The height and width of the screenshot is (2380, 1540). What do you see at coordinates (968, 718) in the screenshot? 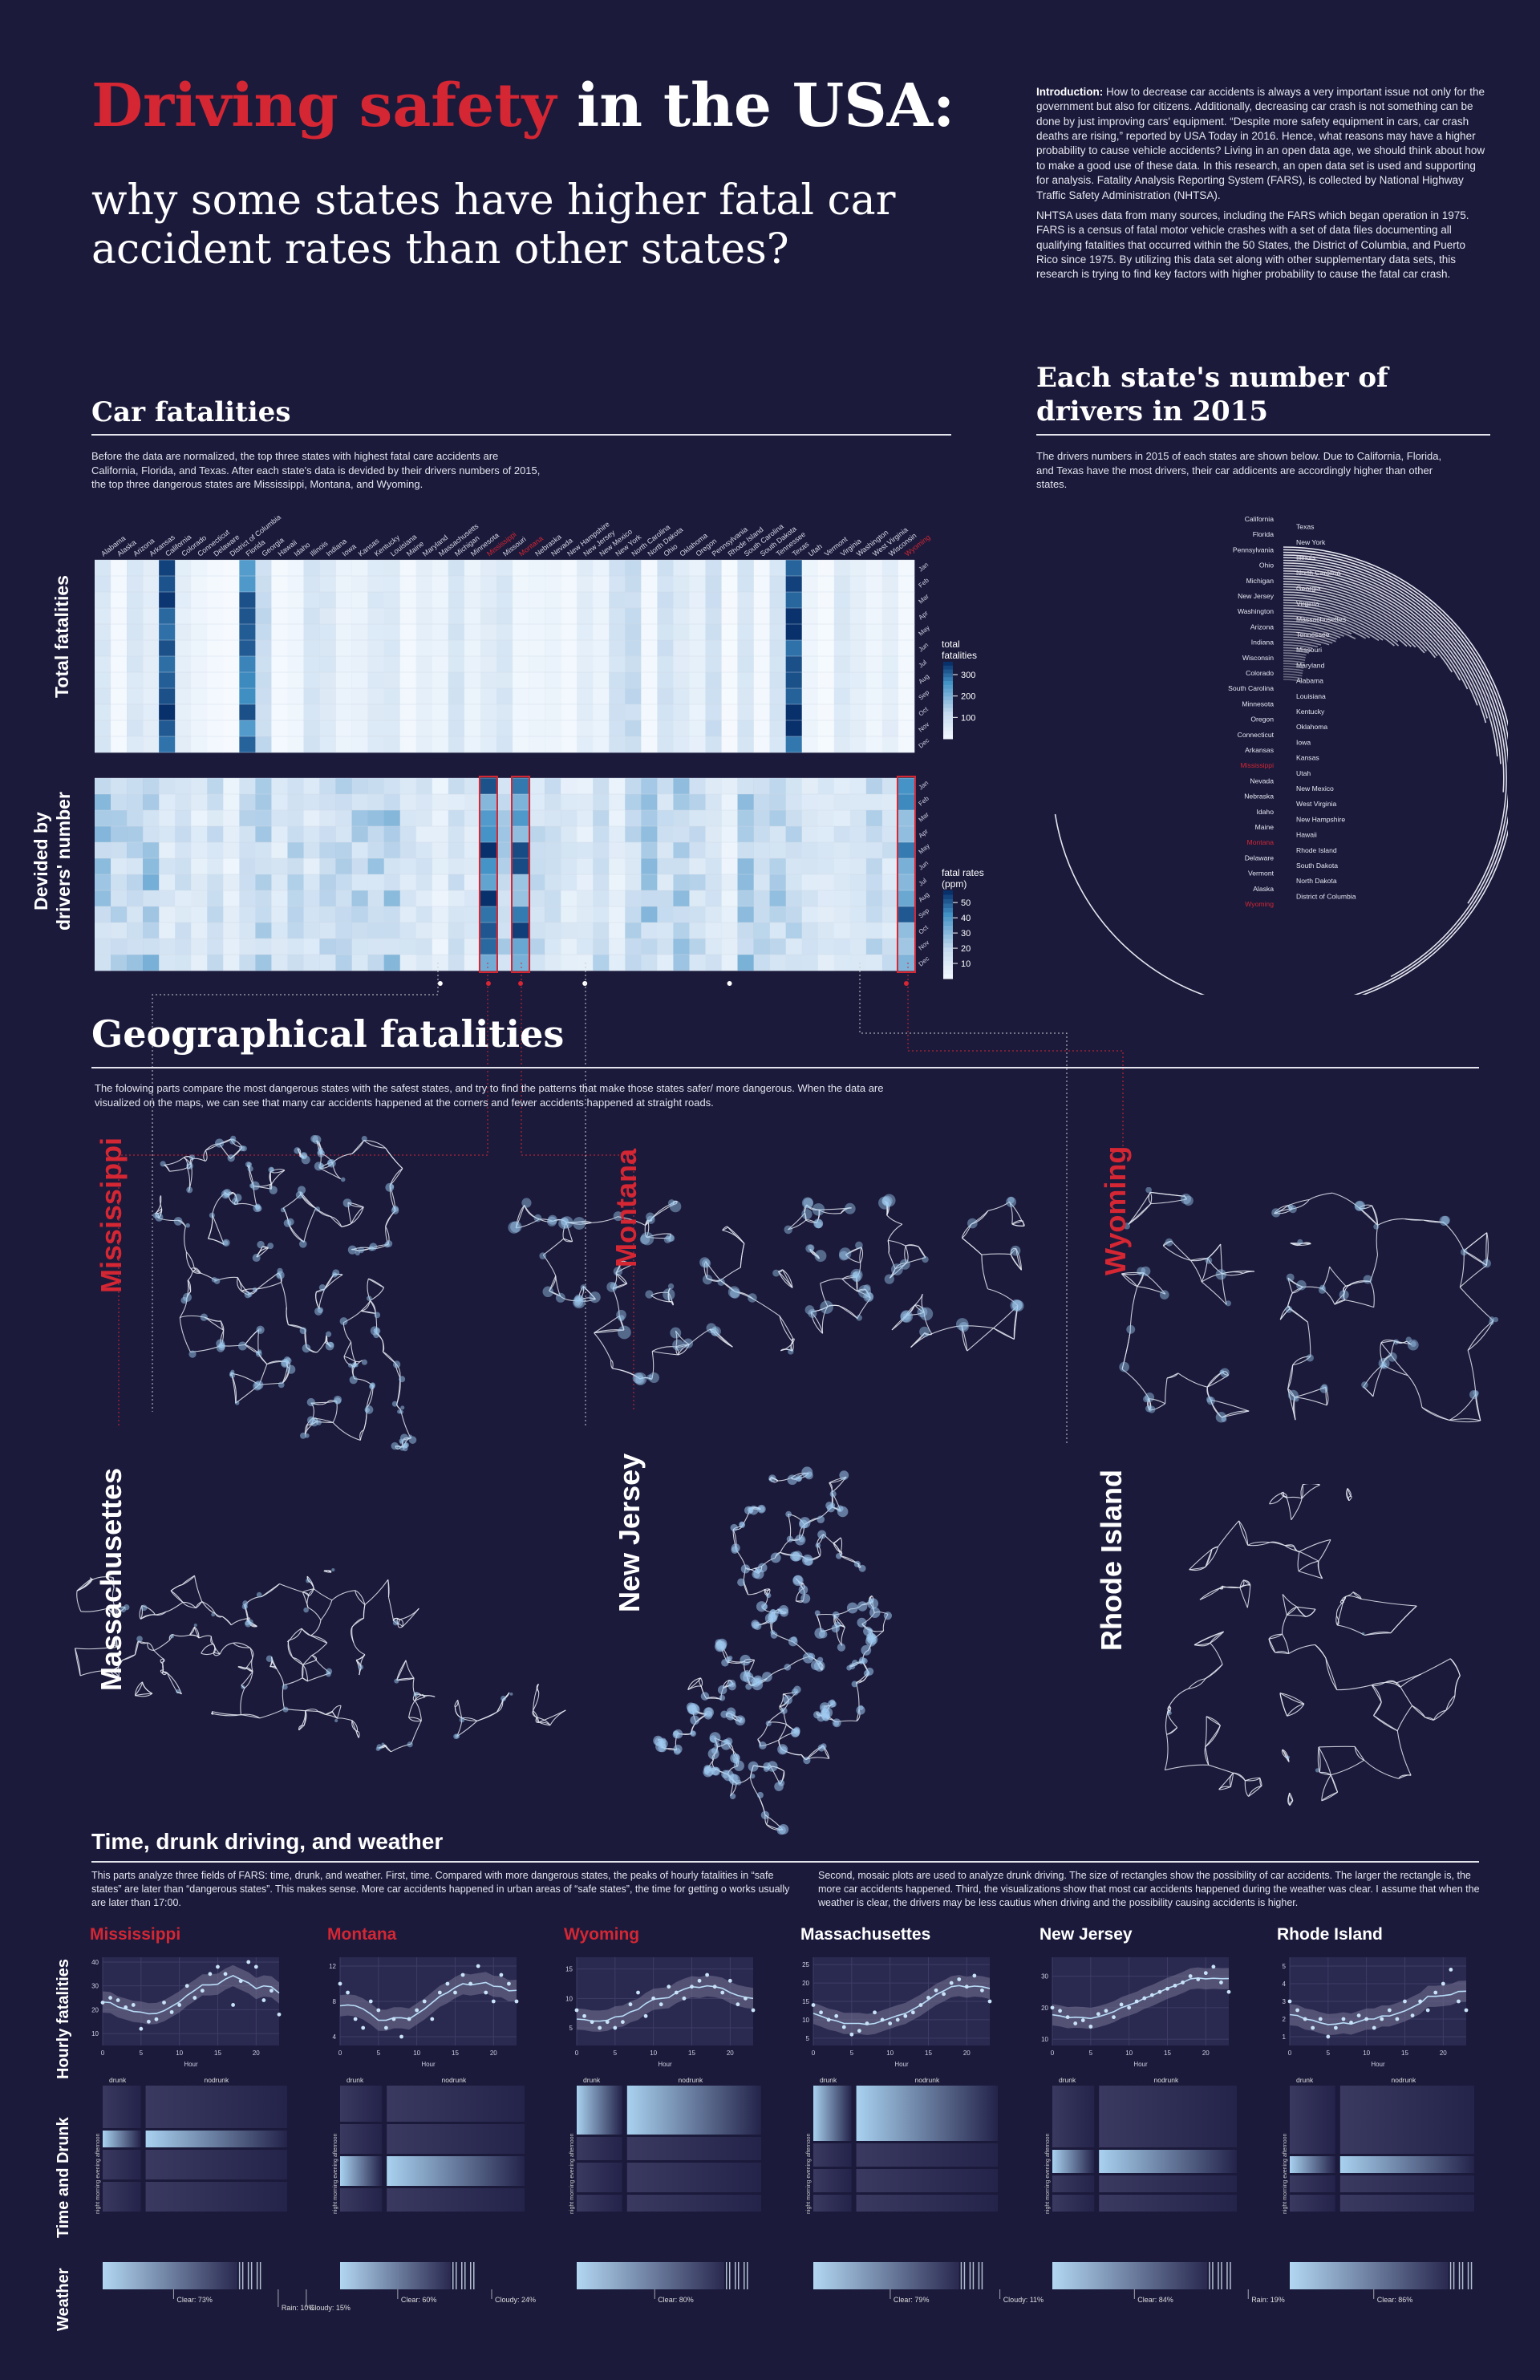
I see `legend-total-tick: 100` at bounding box center [968, 718].